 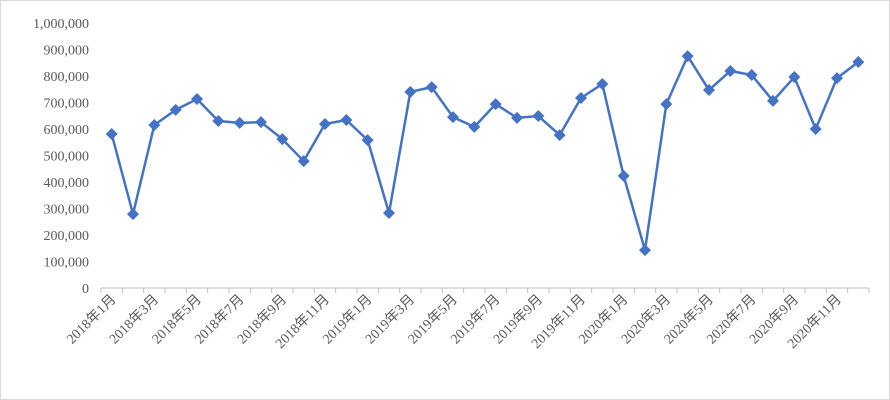 What do you see at coordinates (67, 104) in the screenshot?
I see `y-tick-label: 700,000` at bounding box center [67, 104].